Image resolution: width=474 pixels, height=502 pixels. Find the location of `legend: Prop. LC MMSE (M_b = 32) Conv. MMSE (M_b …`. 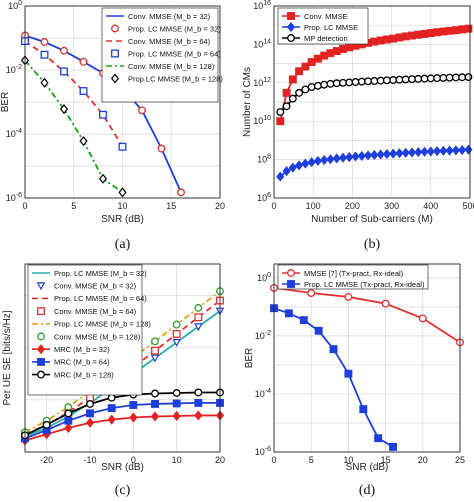

legend: Prop. LC MMSE (M_b = 32) Conv. MMSE (M_b … is located at coordinates (89, 330).